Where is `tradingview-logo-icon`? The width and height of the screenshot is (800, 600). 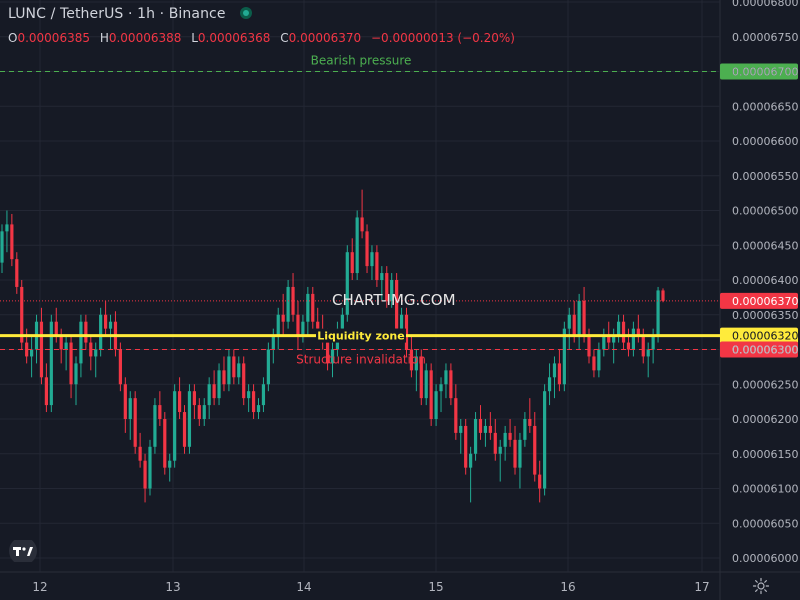
tradingview-logo-icon is located at coordinates (23, 551).